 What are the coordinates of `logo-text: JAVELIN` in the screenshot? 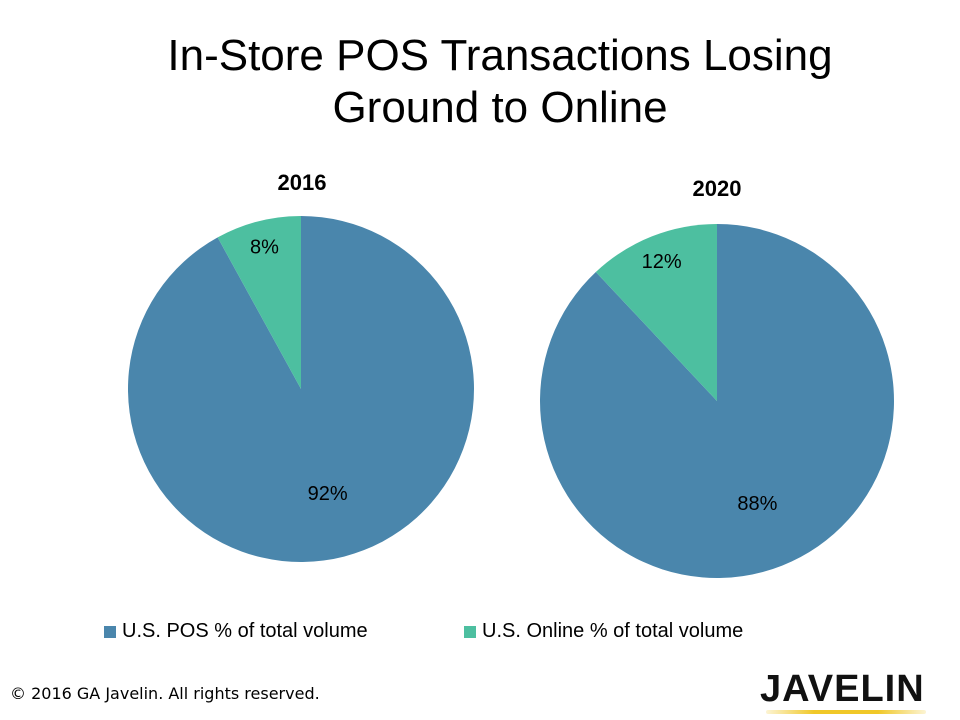 It's located at (842, 689).